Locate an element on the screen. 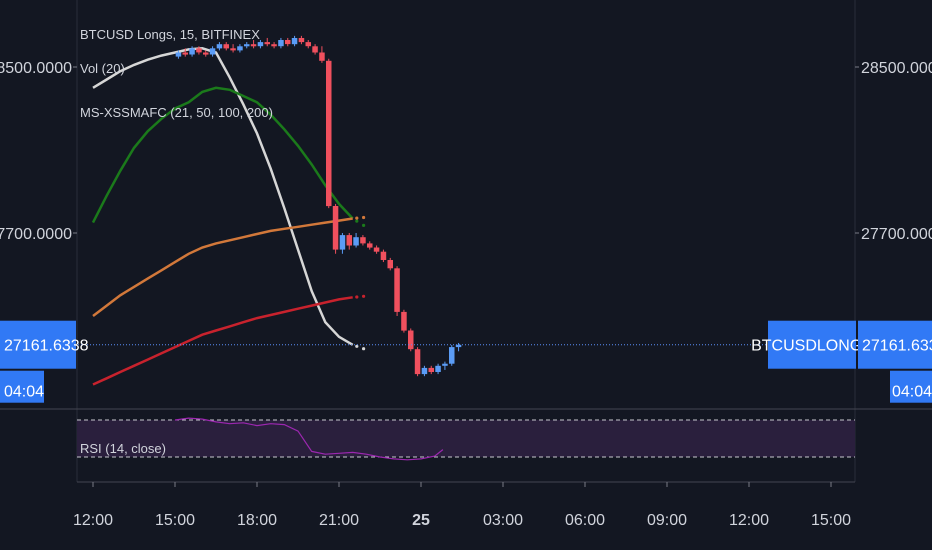 This screenshot has width=932, height=550. rsi-band is located at coordinates (466, 438).